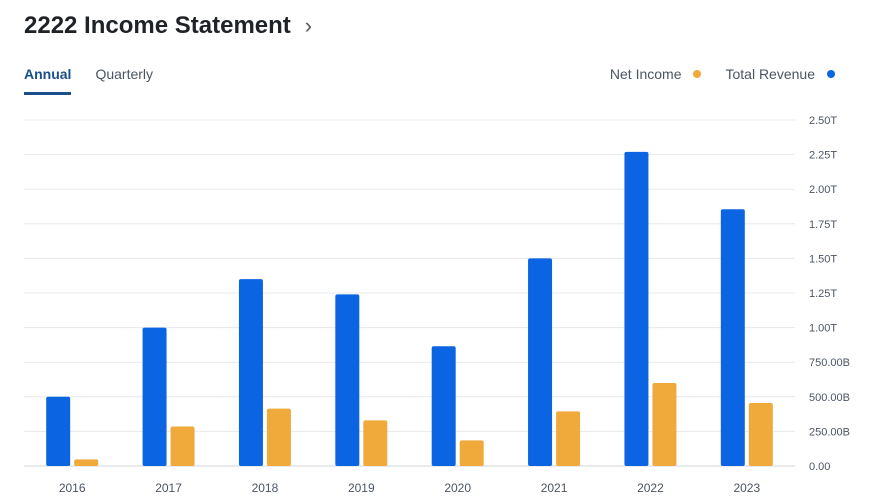 This screenshot has width=875, height=500. What do you see at coordinates (831, 74) in the screenshot?
I see `total-revenue-dot-icon` at bounding box center [831, 74].